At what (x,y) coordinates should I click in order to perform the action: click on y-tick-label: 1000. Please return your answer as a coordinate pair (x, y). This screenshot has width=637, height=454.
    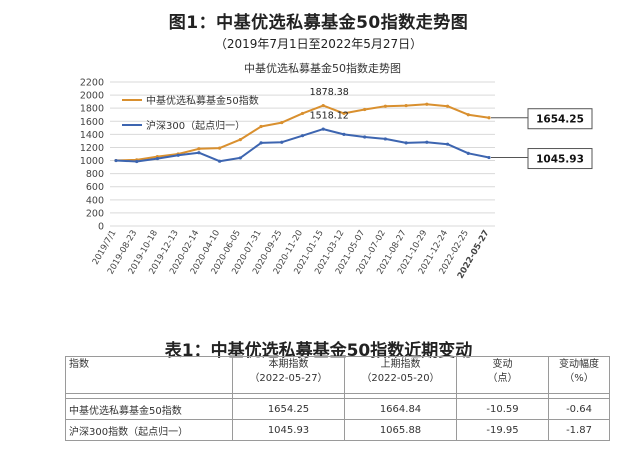
    Looking at the image, I should click on (92, 161).